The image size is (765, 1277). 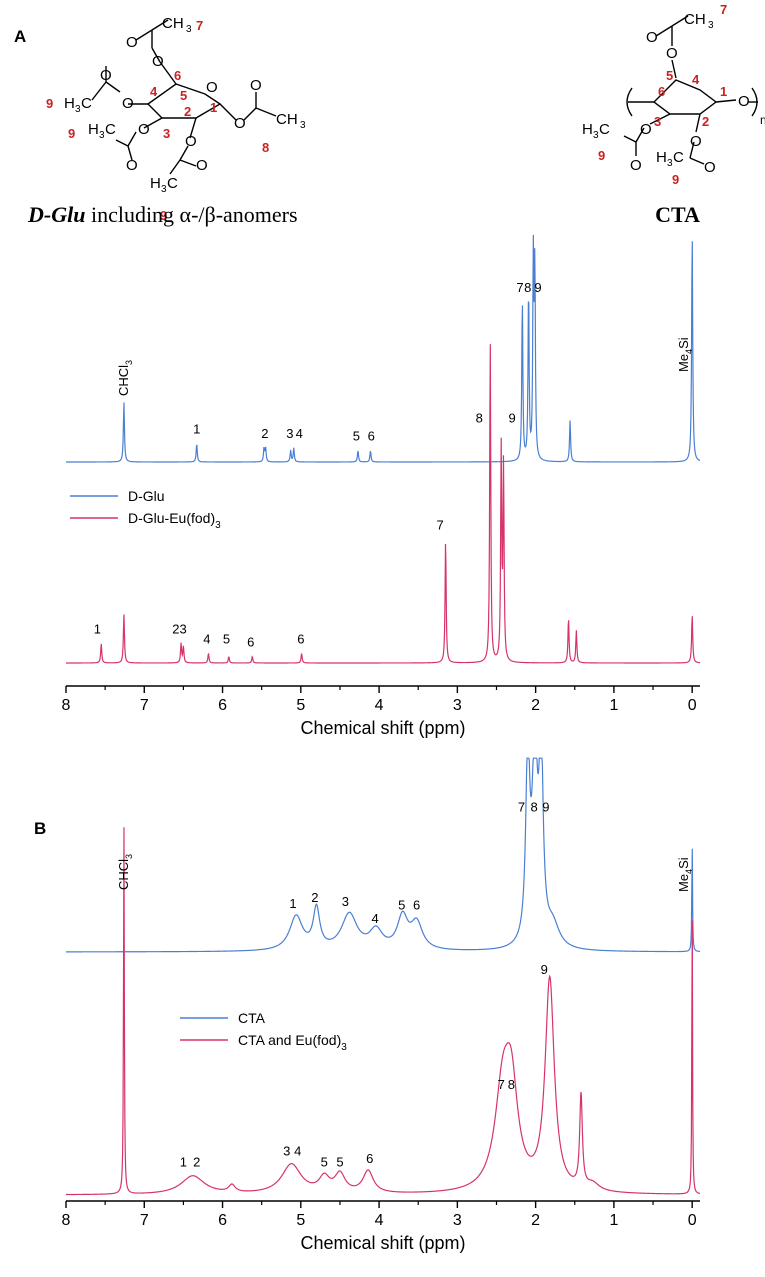 What do you see at coordinates (213, 107) in the screenshot?
I see `dglu-num-1: 1` at bounding box center [213, 107].